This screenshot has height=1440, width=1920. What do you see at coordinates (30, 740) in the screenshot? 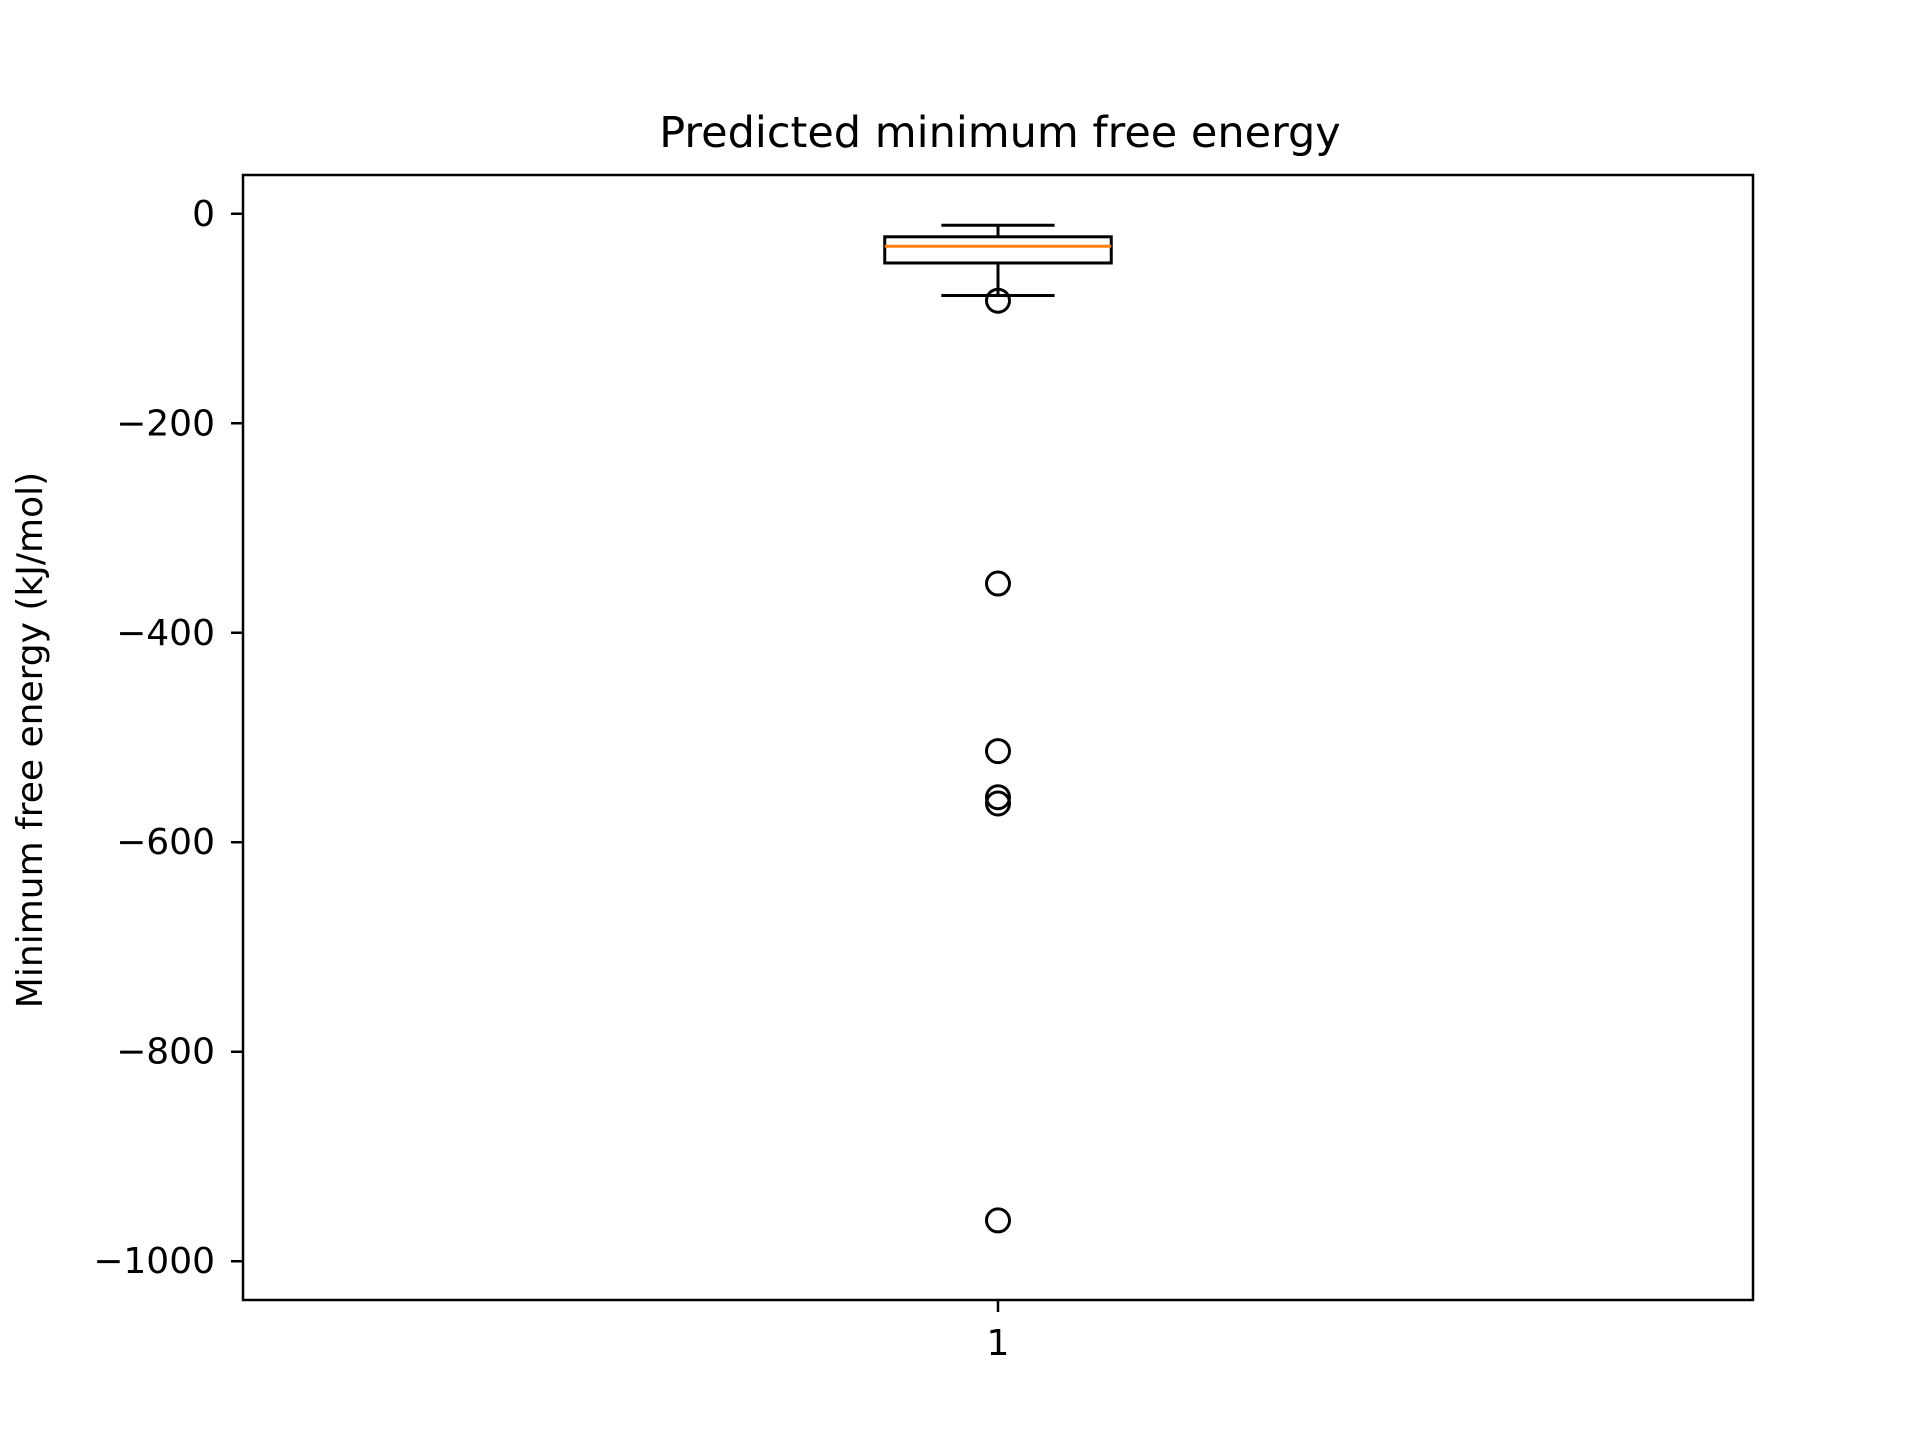
I see `y-axis-label: Minimum free energy (kJ/mol)` at bounding box center [30, 740].